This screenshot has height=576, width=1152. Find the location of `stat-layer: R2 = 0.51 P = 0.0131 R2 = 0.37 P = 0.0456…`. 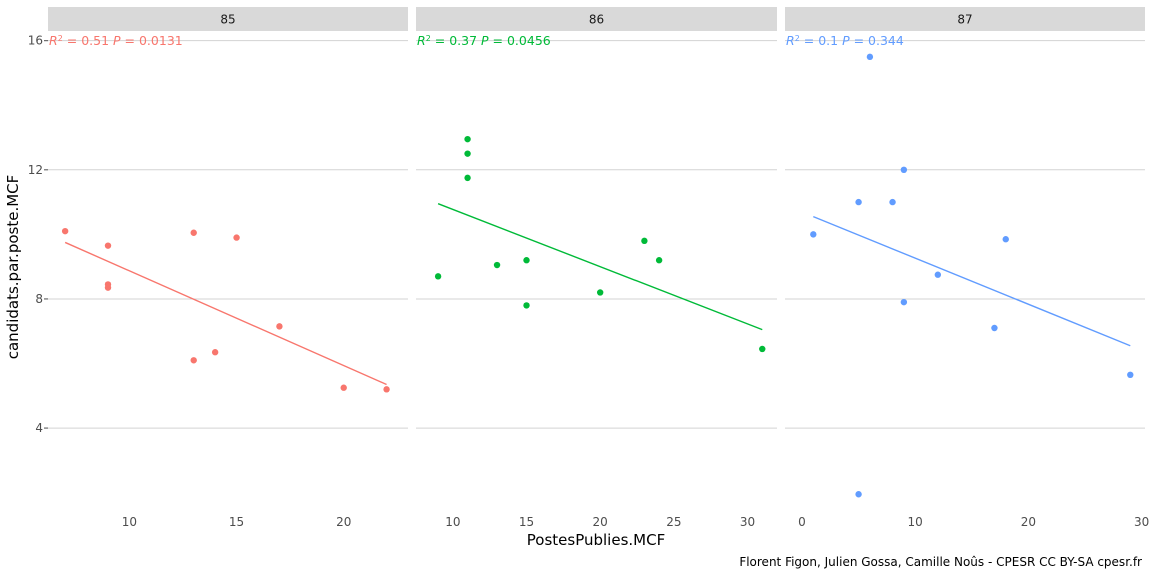

stat-layer: R2 = 0.51 P = 0.0131 R2 = 0.37 P = 0.0456… is located at coordinates (476, 40).